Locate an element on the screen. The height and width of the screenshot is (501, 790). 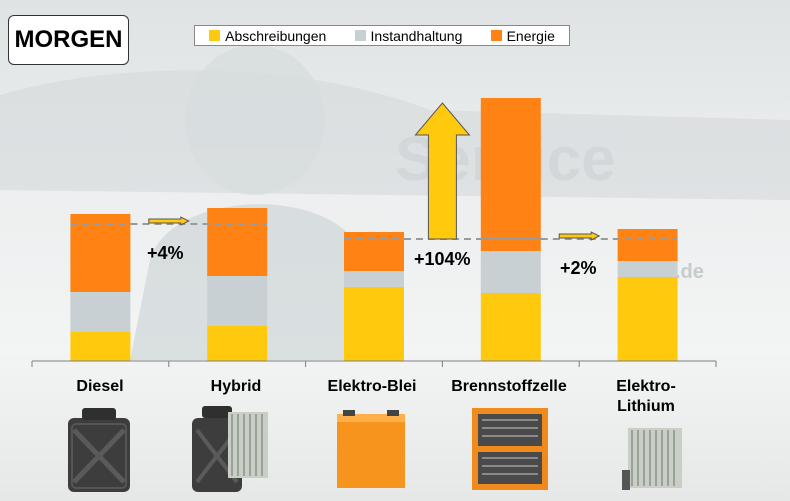
bar-instandhaltung-brennstoffzelle is located at coordinates (510, 272).